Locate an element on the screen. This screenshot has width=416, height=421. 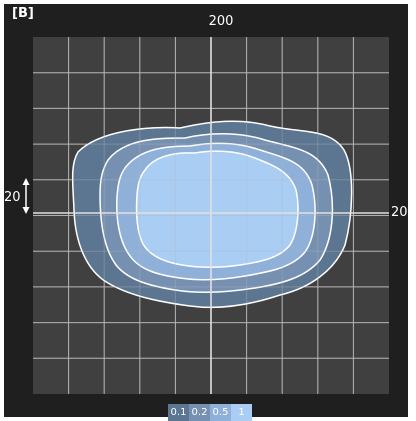
legend-item-0-2: 0.2 is located at coordinates (199, 412).